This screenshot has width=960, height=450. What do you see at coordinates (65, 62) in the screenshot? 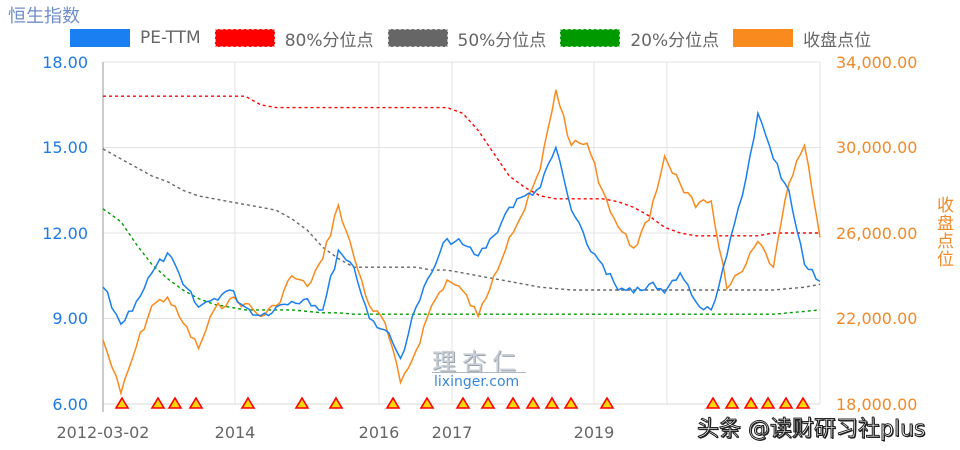
I see `left-tick: 18.00` at bounding box center [65, 62].